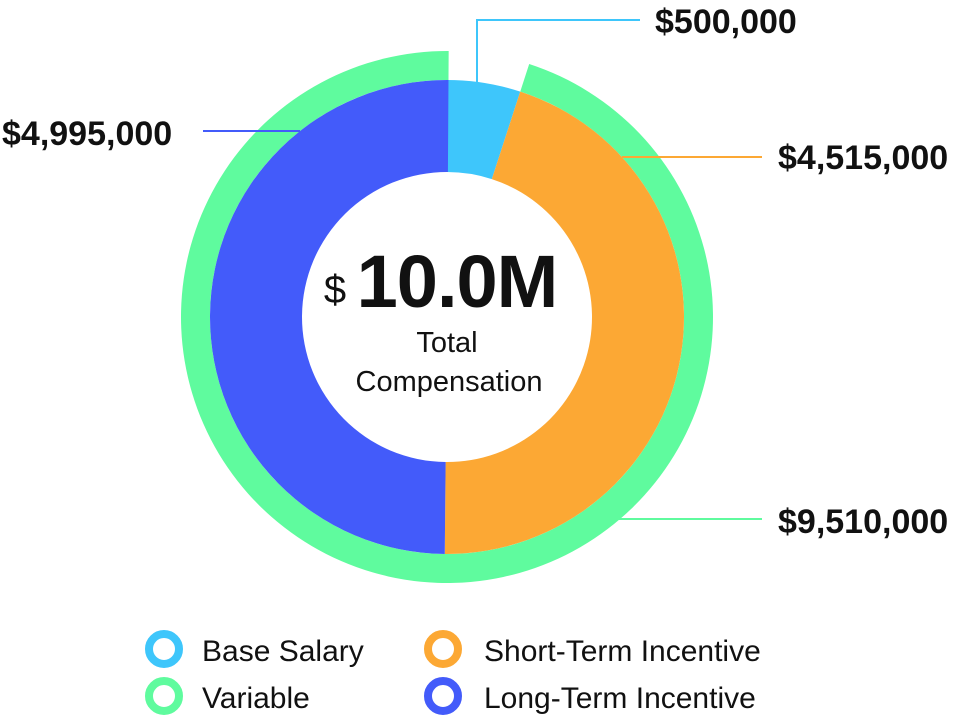 The height and width of the screenshot is (720, 964). I want to click on center-label-line1: Total, so click(446, 343).